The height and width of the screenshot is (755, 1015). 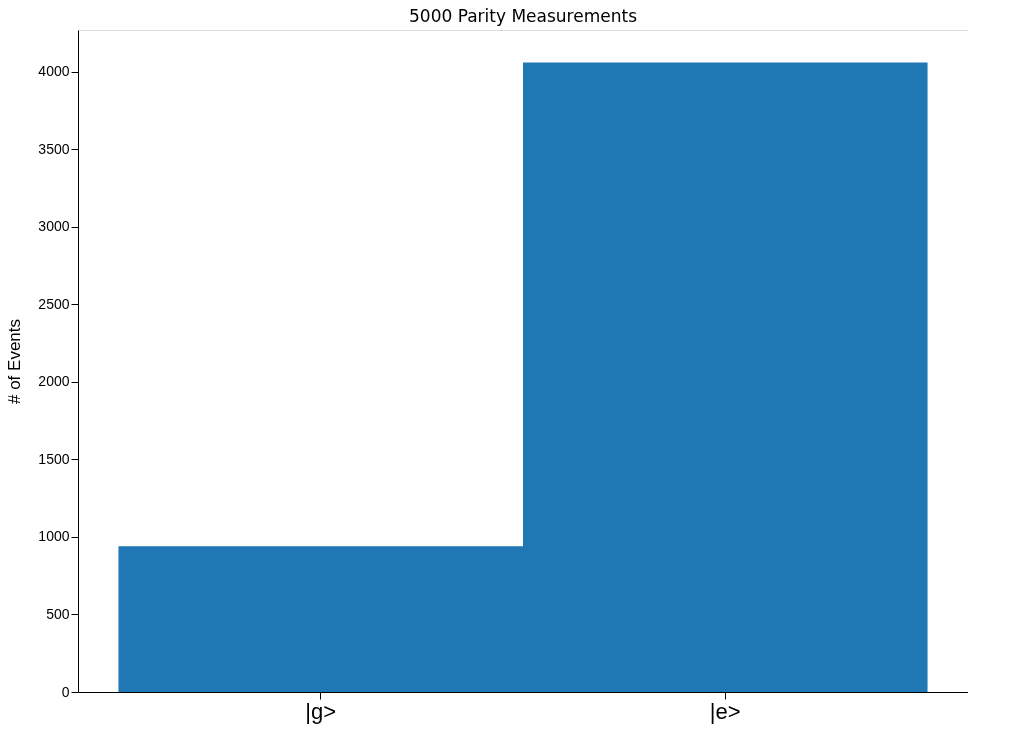 What do you see at coordinates (725, 711) in the screenshot?
I see `x-tick-label: |e>` at bounding box center [725, 711].